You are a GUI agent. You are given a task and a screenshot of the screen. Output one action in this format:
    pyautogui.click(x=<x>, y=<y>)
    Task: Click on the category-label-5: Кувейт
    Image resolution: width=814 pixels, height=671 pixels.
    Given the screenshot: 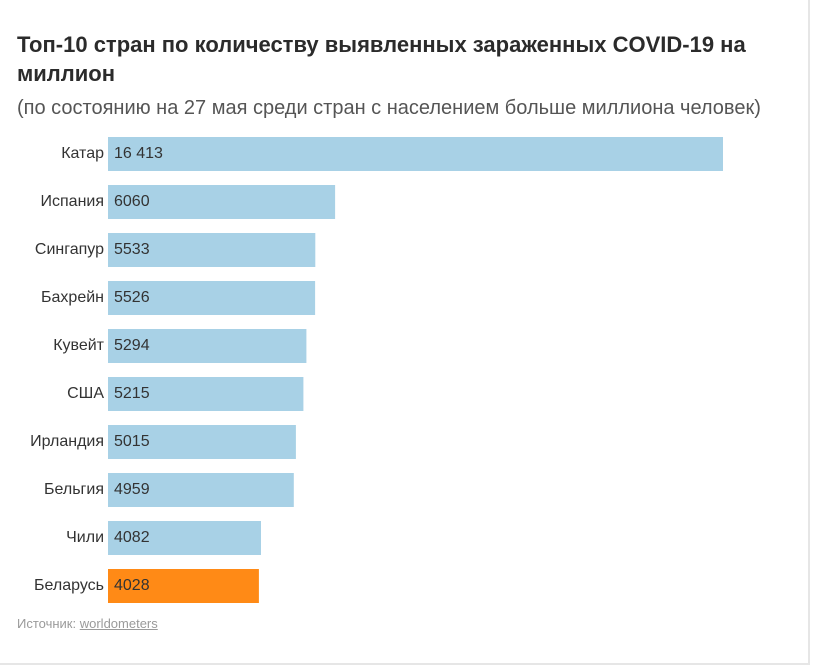 What is the action you would take?
    pyautogui.click(x=78, y=345)
    